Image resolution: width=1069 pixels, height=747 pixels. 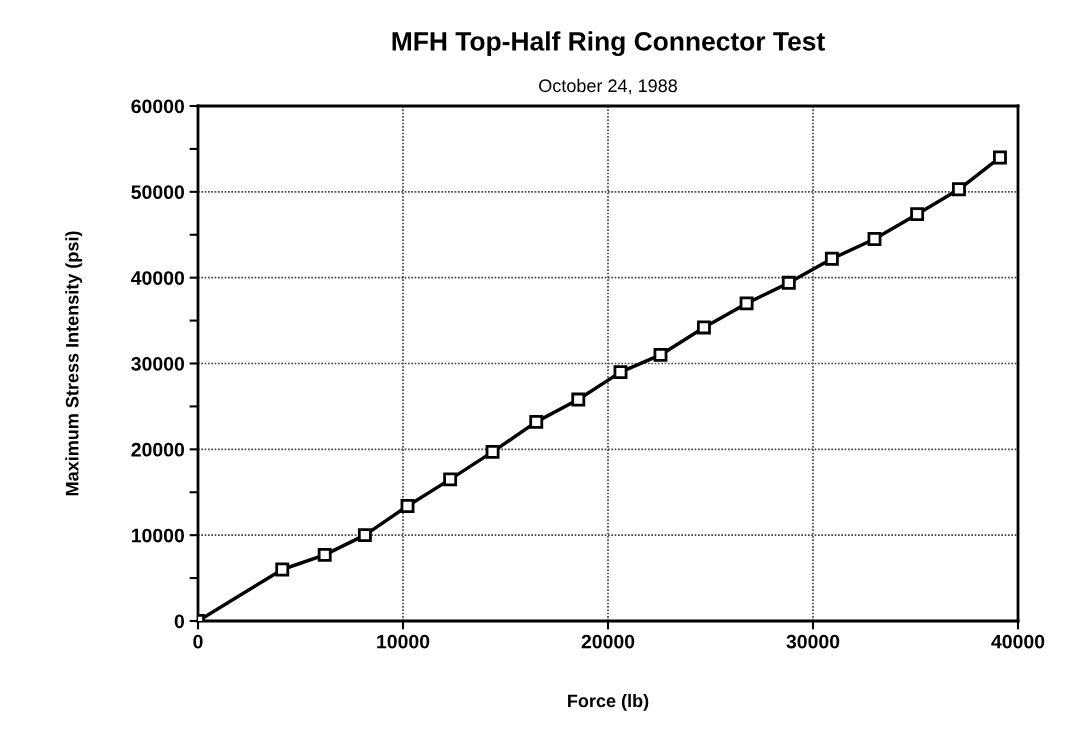 I want to click on y-tick-label: 30000, so click(x=158, y=363).